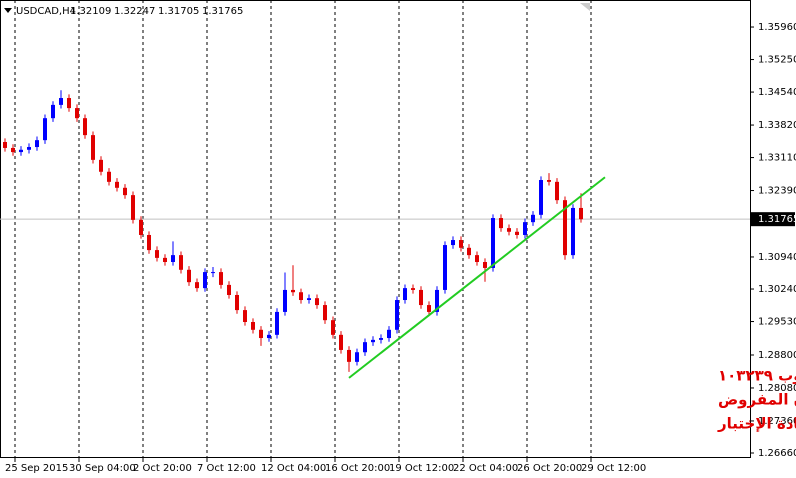 The image size is (796, 478). I want to click on y-tick-label: 1.26660, so click(777, 453).